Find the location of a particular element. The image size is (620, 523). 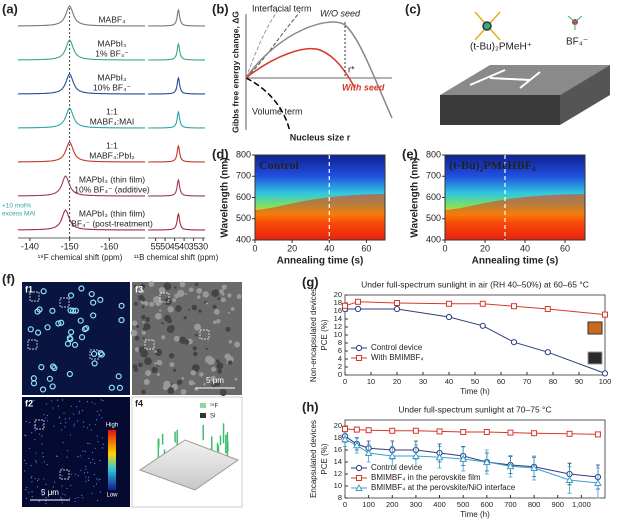

grain-boundary is located at coordinates (505, 79).